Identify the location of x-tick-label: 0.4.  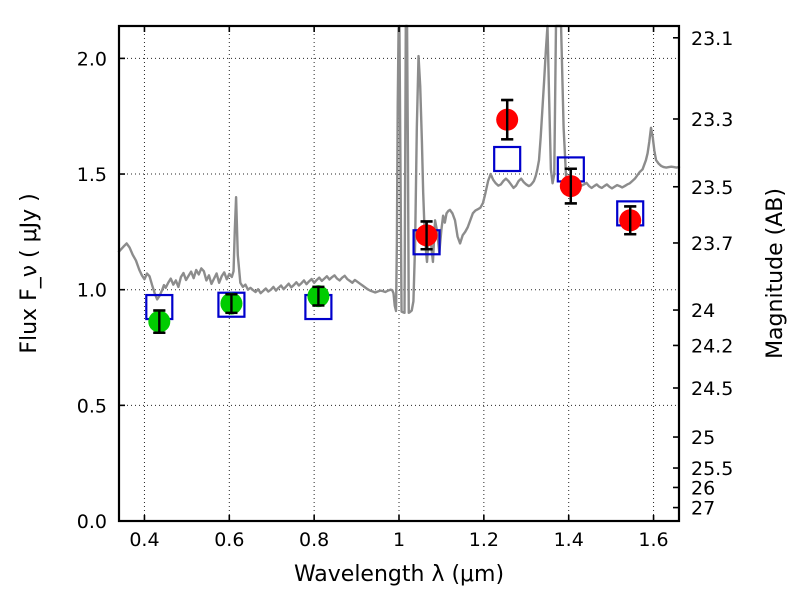
(144, 540).